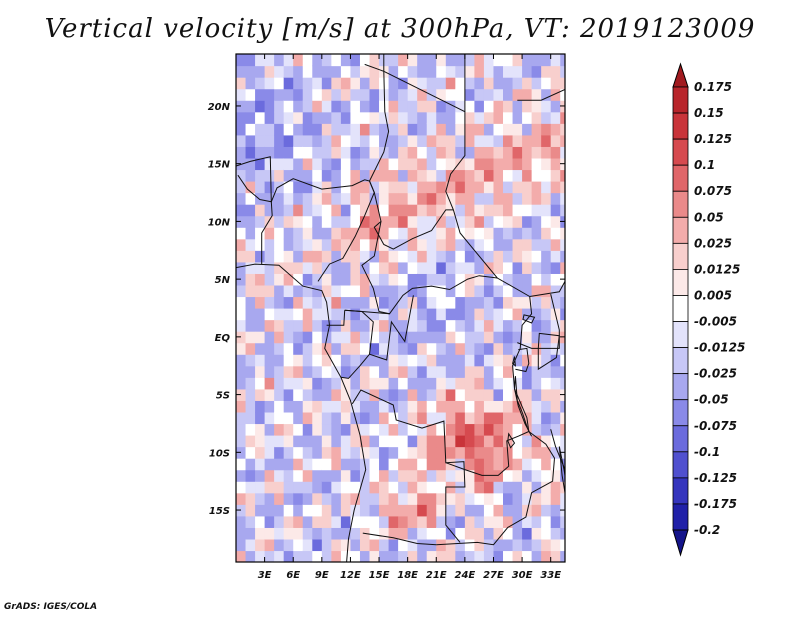 This screenshot has width=800, height=618. Describe the element at coordinates (717, 269) in the screenshot. I see `colorbar-label: 0.0125` at that location.